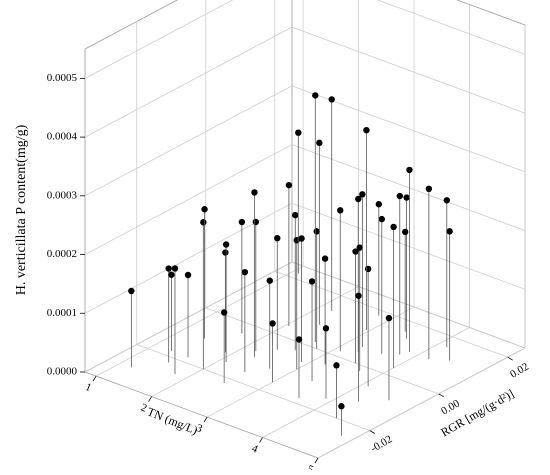 The image size is (550, 475). Describe the element at coordinates (172, 420) in the screenshot. I see `x-axis-title: TN (mg/L)` at that location.